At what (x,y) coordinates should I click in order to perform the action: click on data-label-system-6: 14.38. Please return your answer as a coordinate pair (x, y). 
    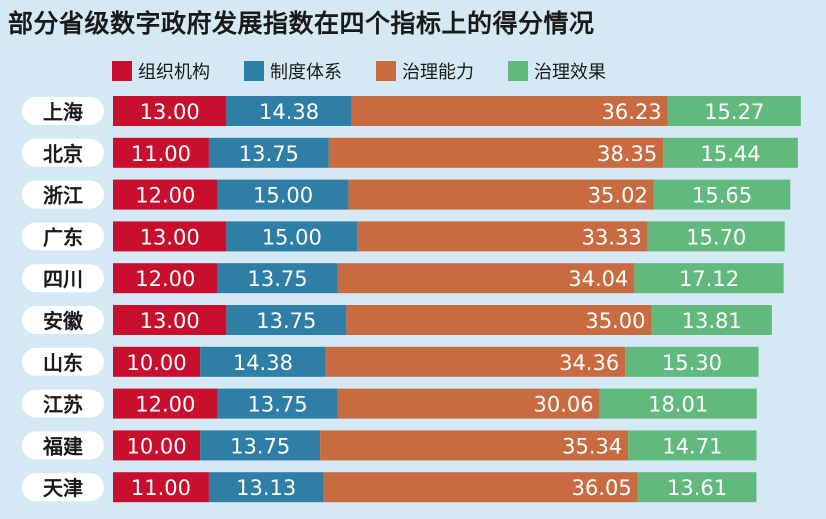
    Looking at the image, I should click on (263, 363).